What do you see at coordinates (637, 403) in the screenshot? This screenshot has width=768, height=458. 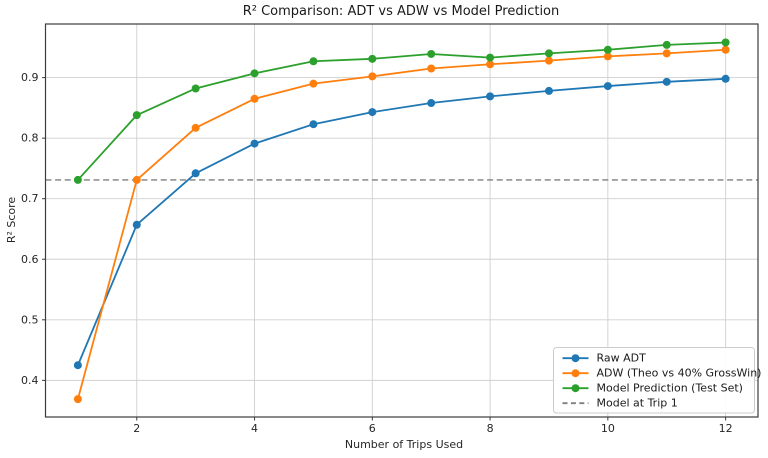 I see `legend-label-model-at-trip-1: Model at Trip 1` at bounding box center [637, 403].